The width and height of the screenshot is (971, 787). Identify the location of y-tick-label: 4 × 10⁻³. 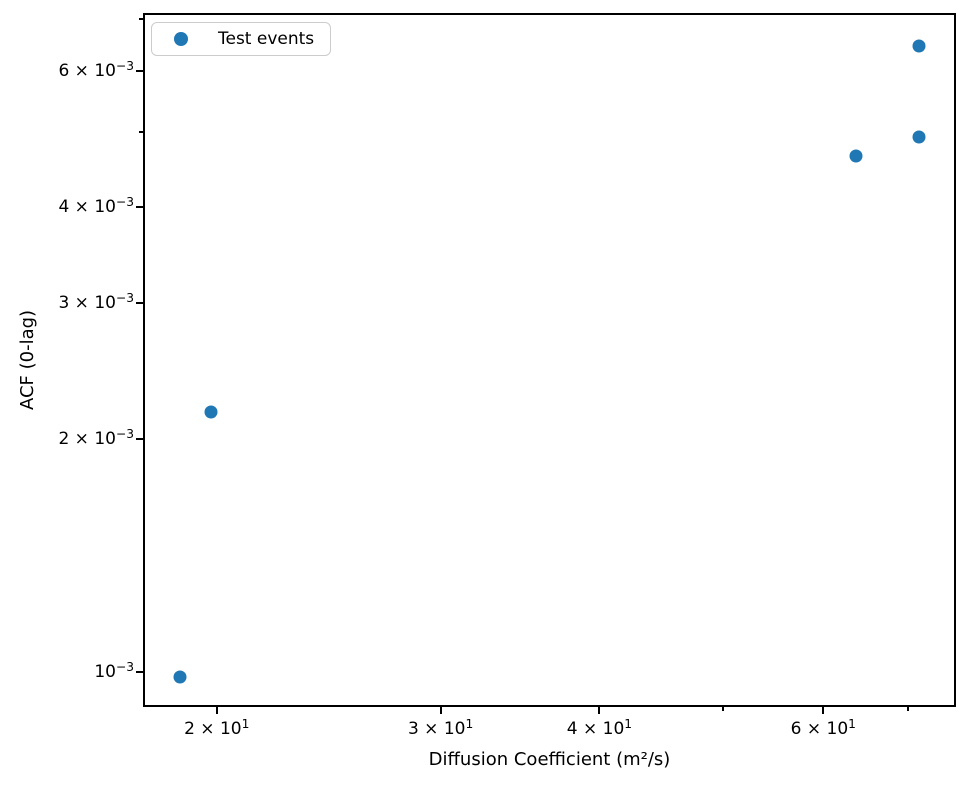
(96, 205).